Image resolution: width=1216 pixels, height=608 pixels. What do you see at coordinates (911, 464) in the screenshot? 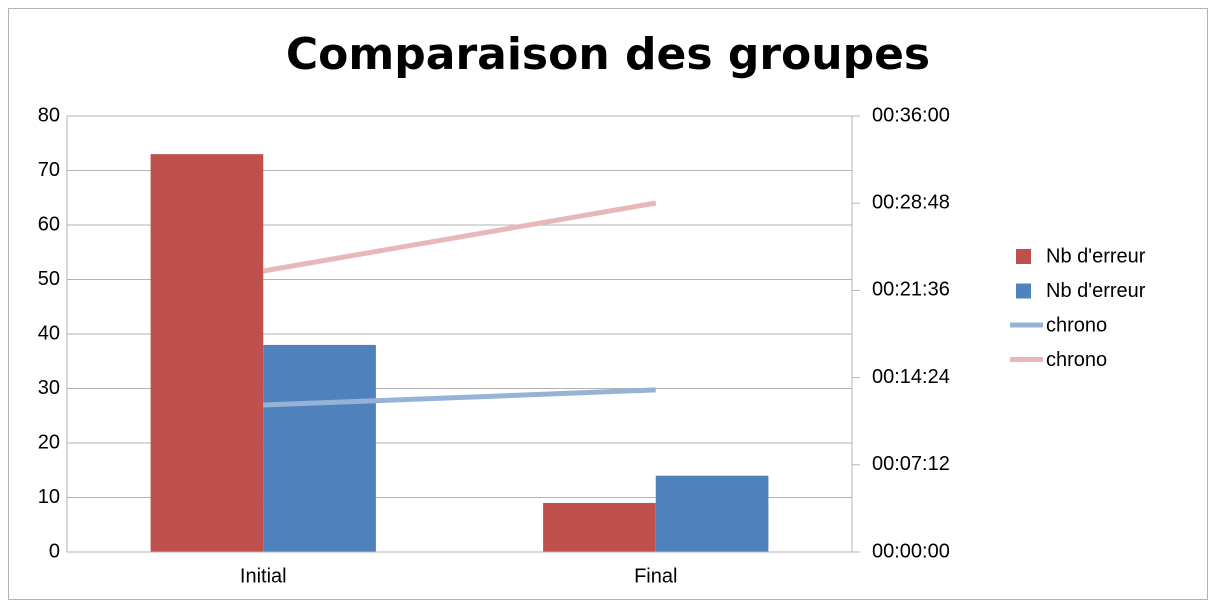
I see `y2-tick-label: 00:07:12` at bounding box center [911, 464].